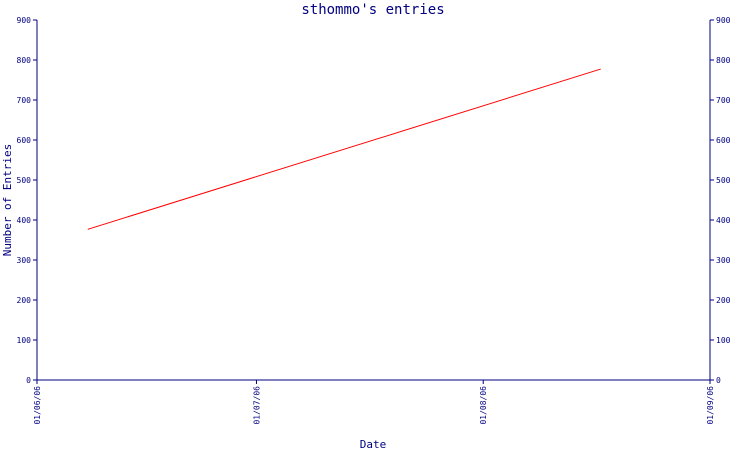  Describe the element at coordinates (24, 20) in the screenshot. I see `y-tick-label-left: 900` at that location.